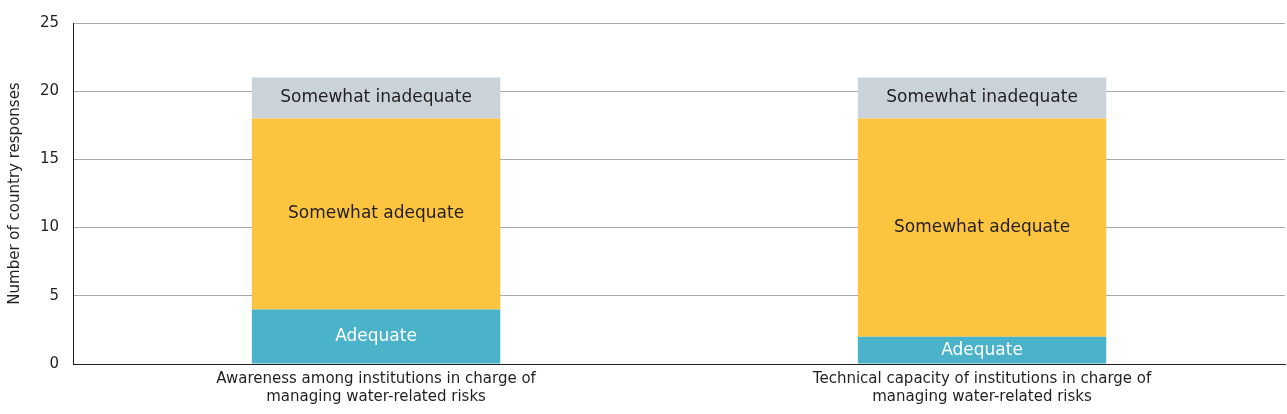 Image resolution: width=1287 pixels, height=414 pixels. I want to click on x-tick-label: Technical capacity of institutions in charge of managing water-related risks, so click(981, 386).